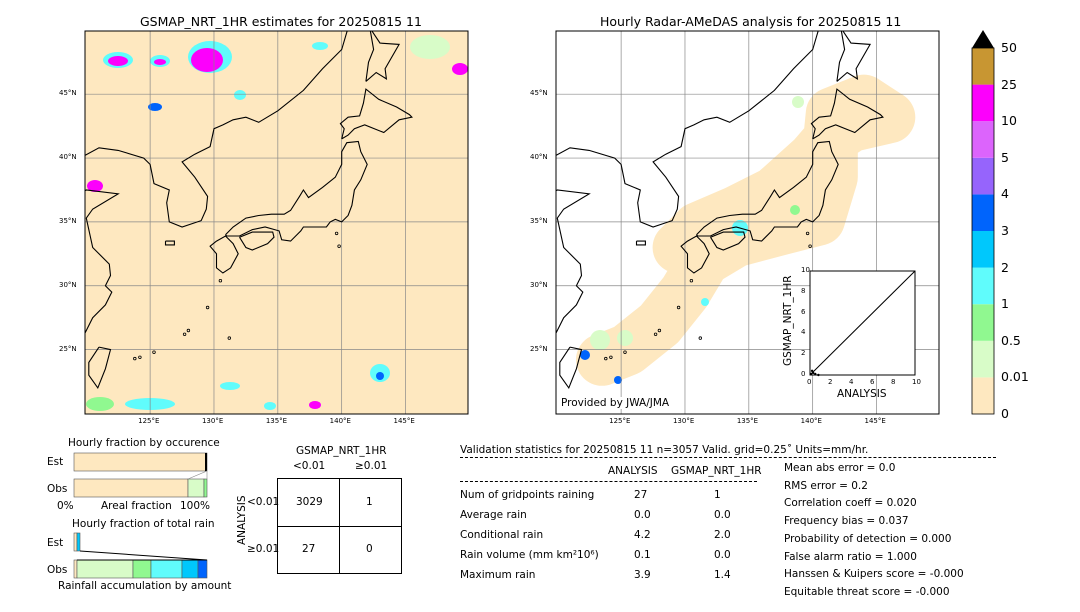  Describe the element at coordinates (281, 21) in the screenshot. I see `left-map-title: GSMAP_NRT_1HR estimates for 20250815 11` at that location.